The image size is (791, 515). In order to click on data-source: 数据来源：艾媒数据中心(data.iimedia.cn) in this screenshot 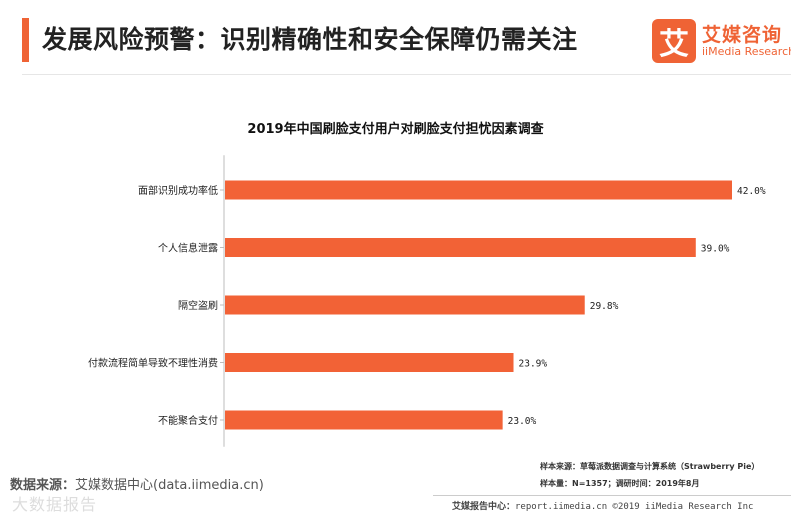, I will do `click(137, 483)`.